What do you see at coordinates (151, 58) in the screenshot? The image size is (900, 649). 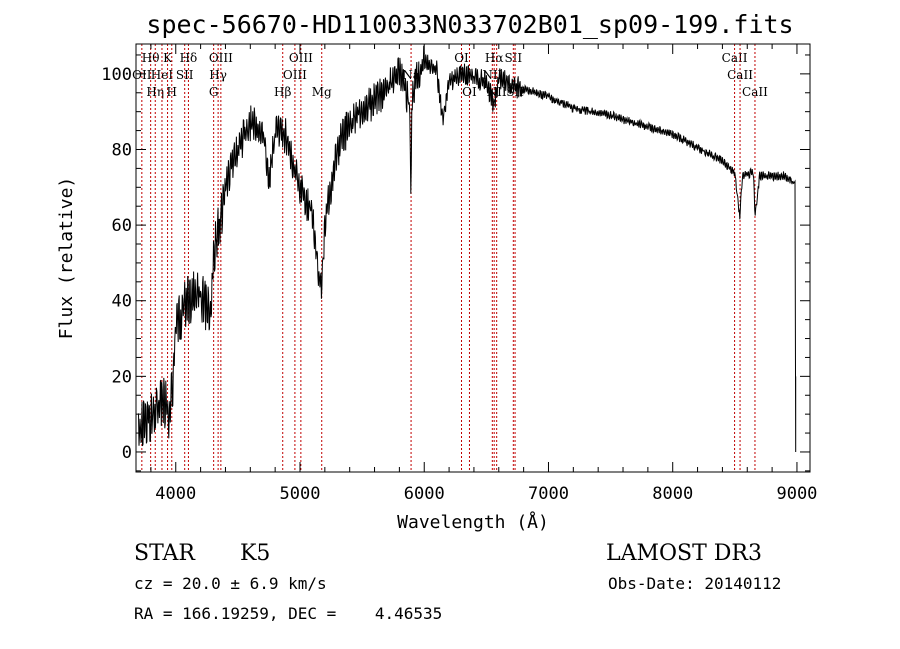 I see `line-label: Hθ` at bounding box center [151, 58].